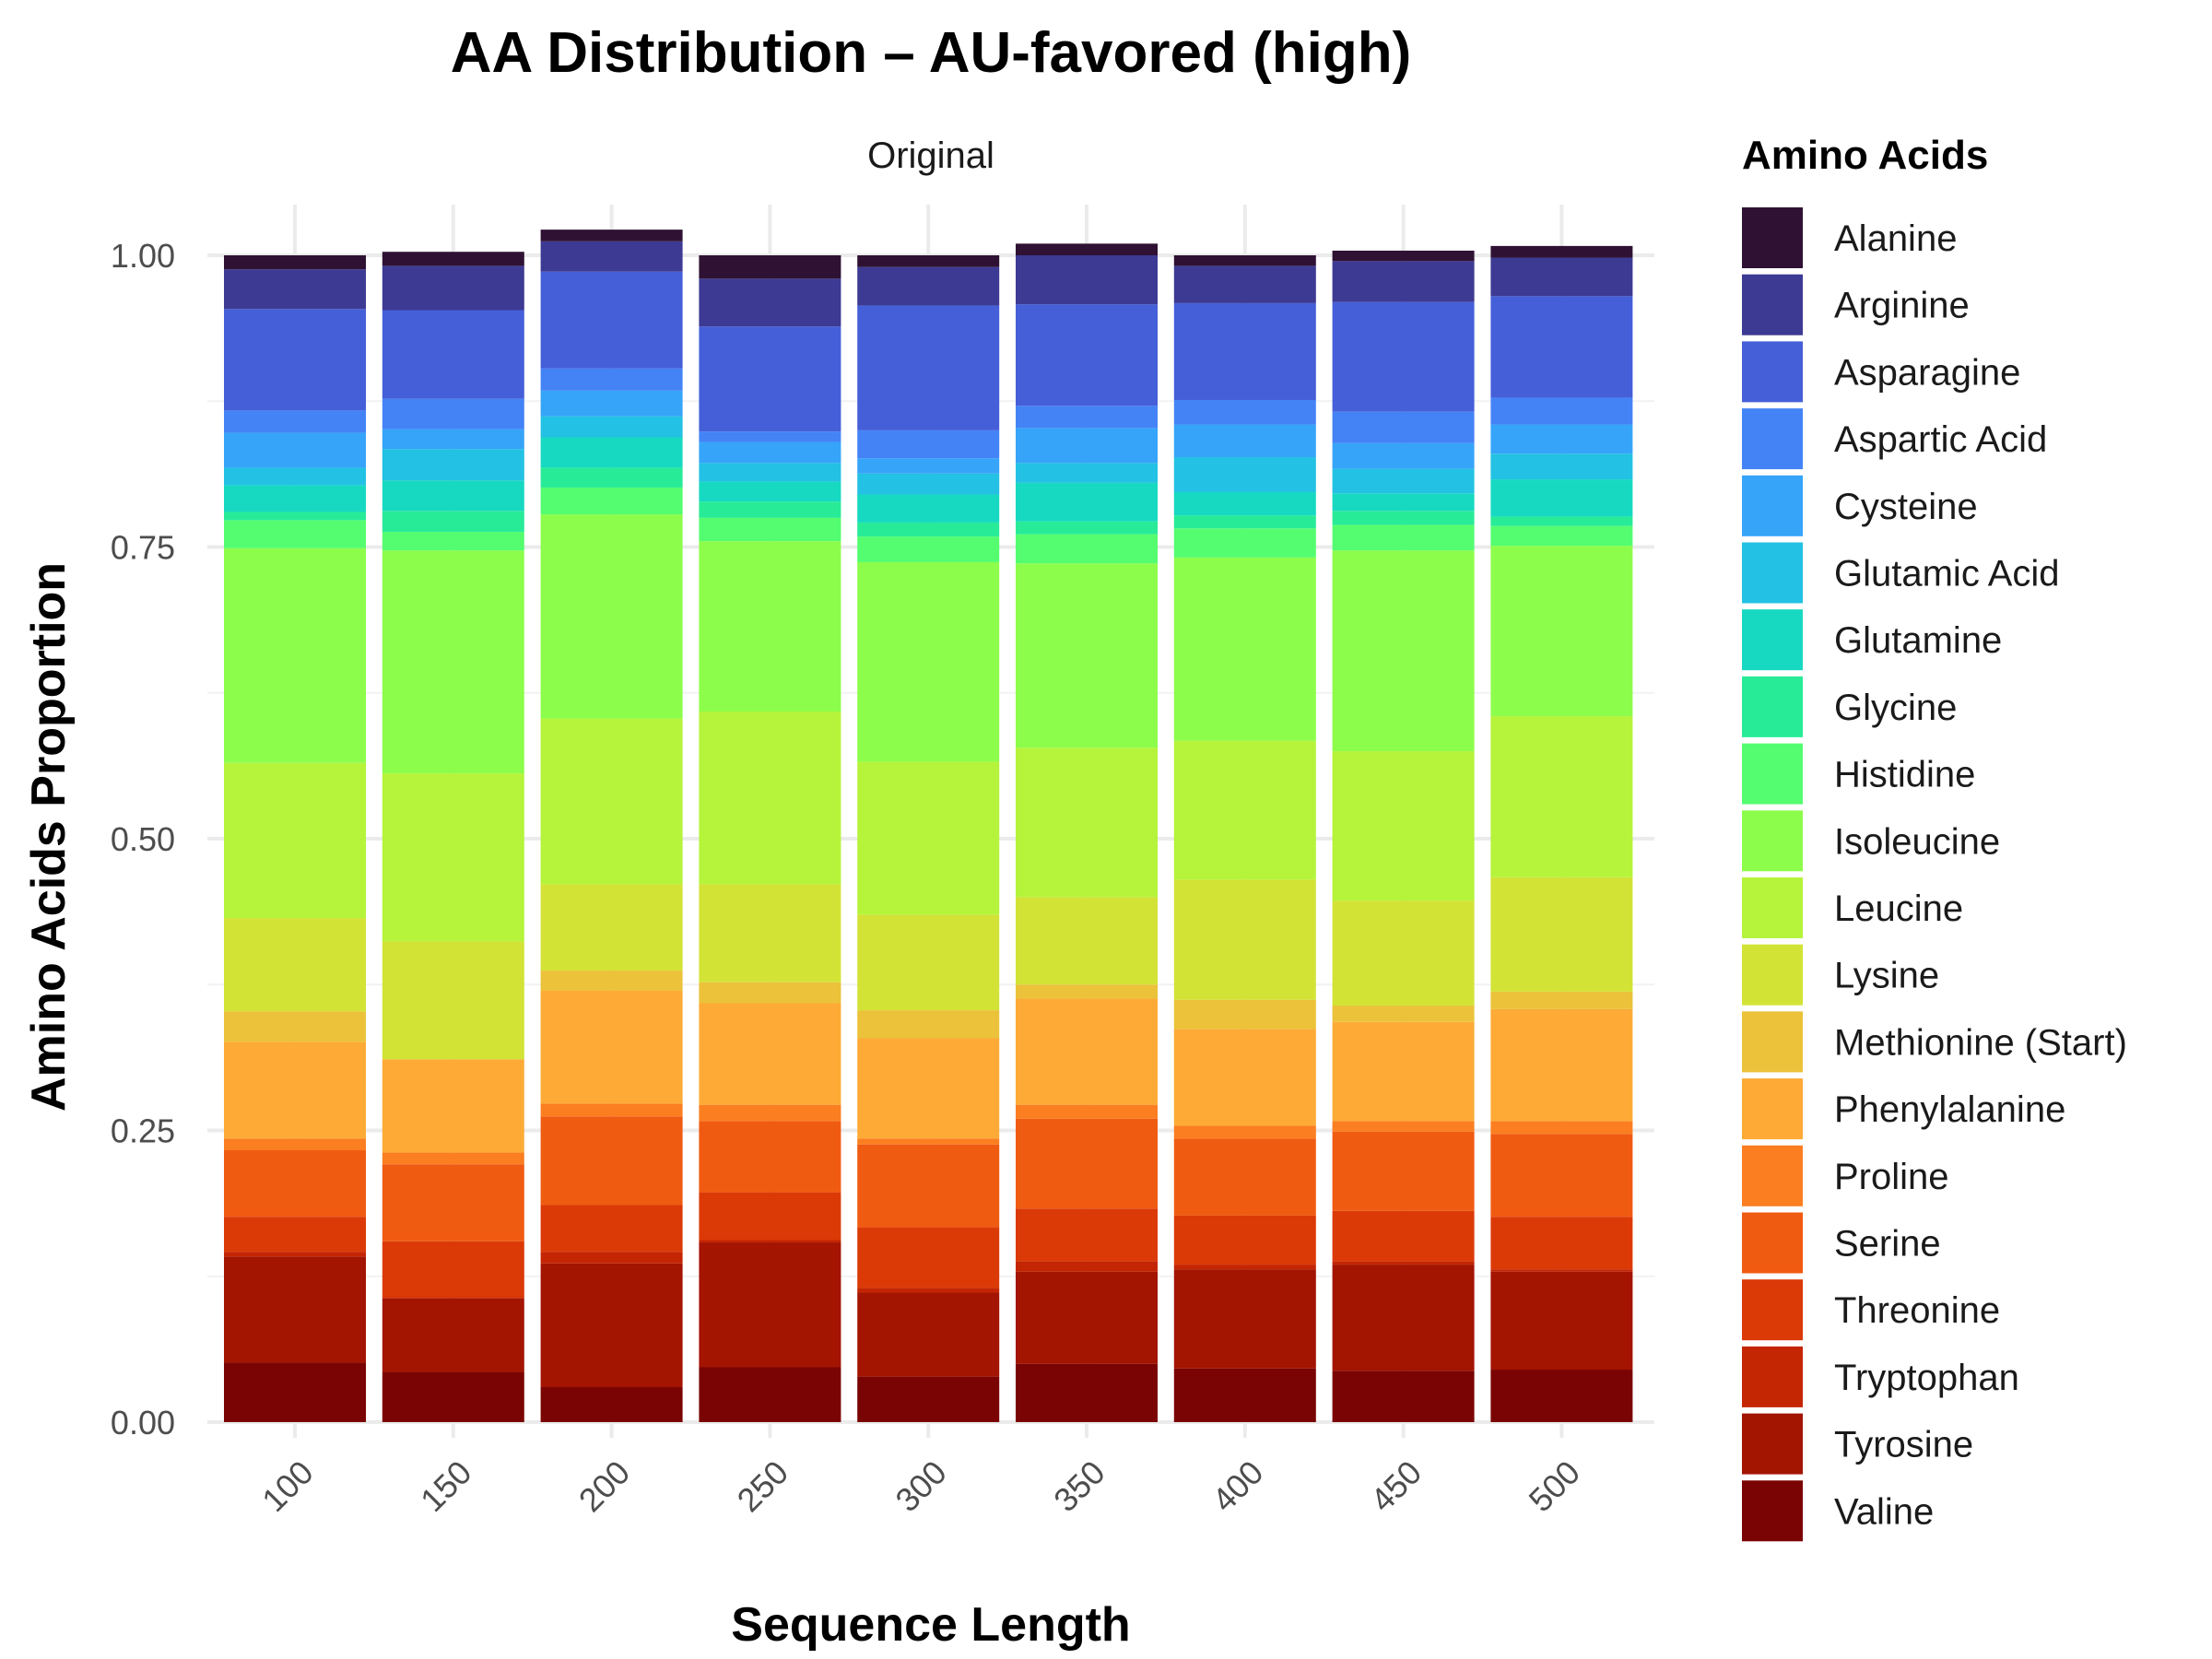  I want to click on x-tick-label: 400, so click(1237, 1486).